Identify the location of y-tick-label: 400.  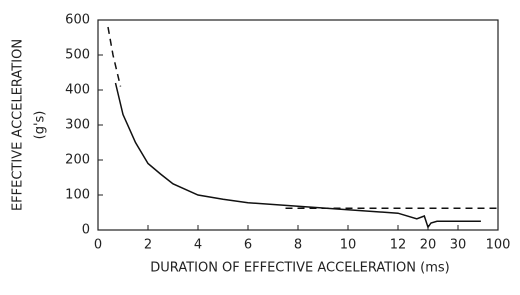
(77, 90).